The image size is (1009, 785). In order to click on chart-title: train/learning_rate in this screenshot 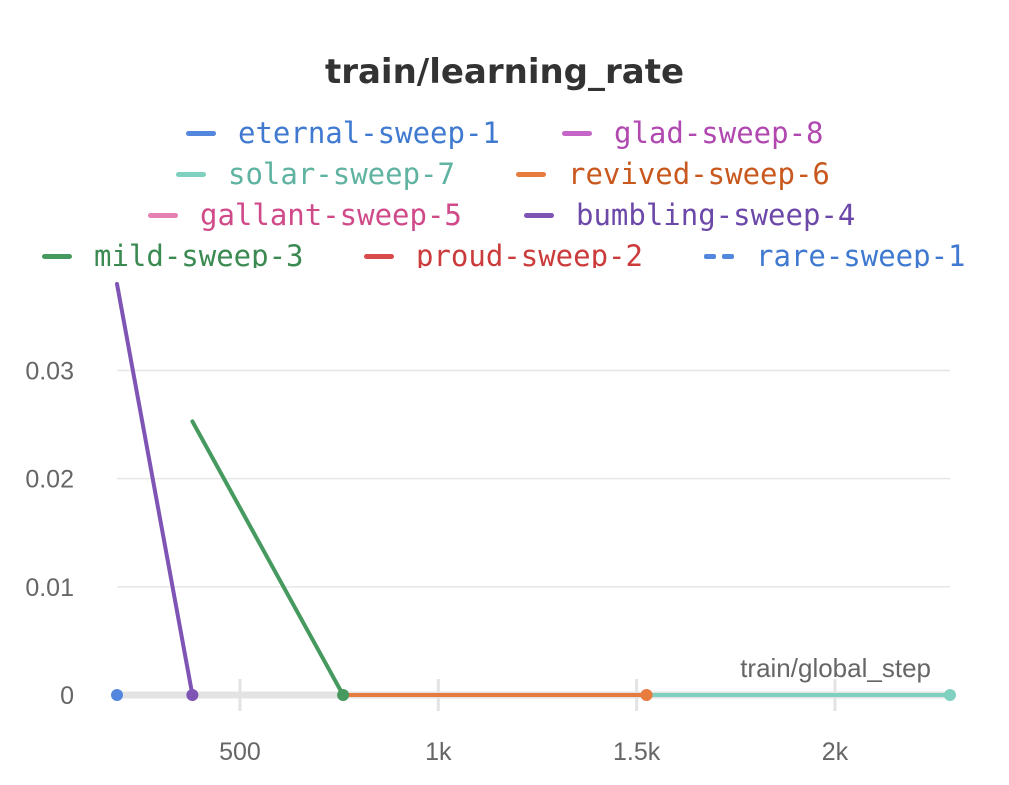, I will do `click(504, 72)`.